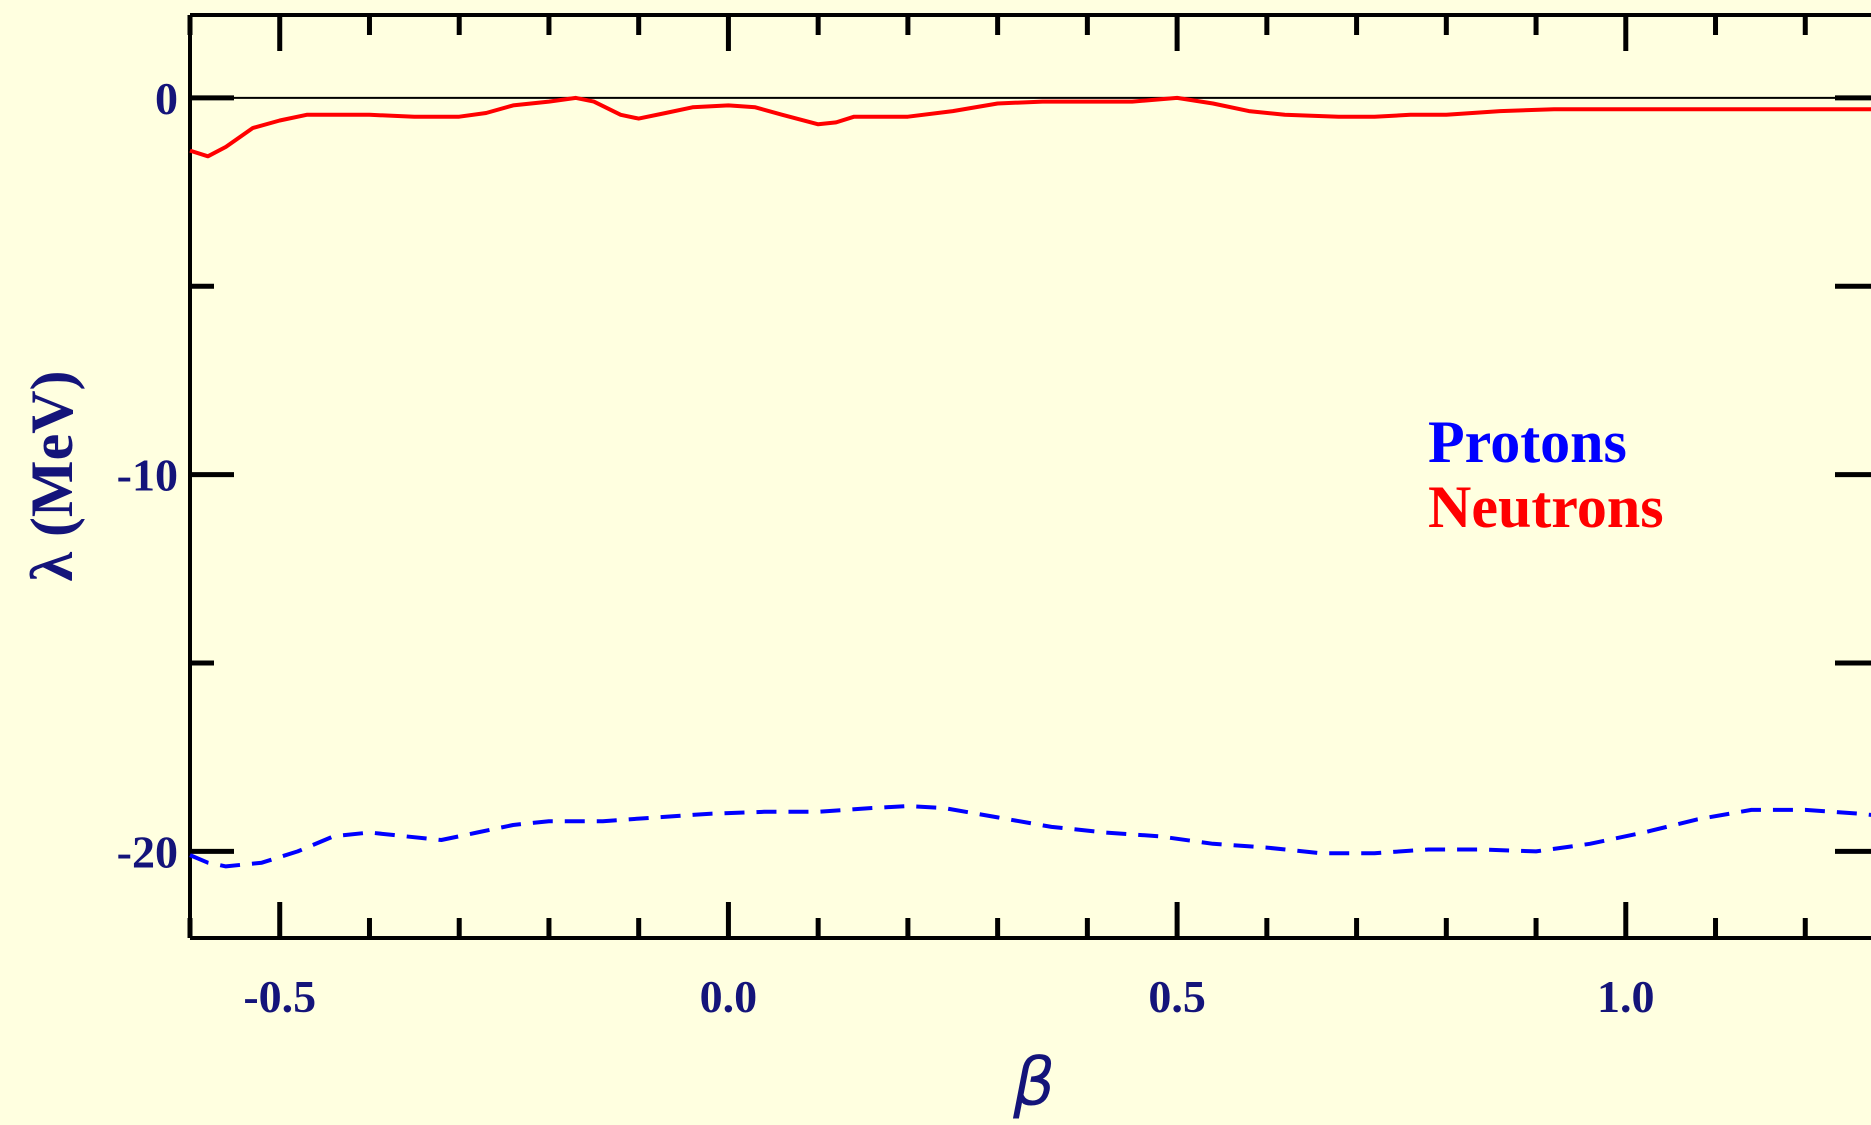 This screenshot has width=1871, height=1125. Describe the element at coordinates (1546, 507) in the screenshot. I see `legend-label-neutrons: Neutrons` at that location.